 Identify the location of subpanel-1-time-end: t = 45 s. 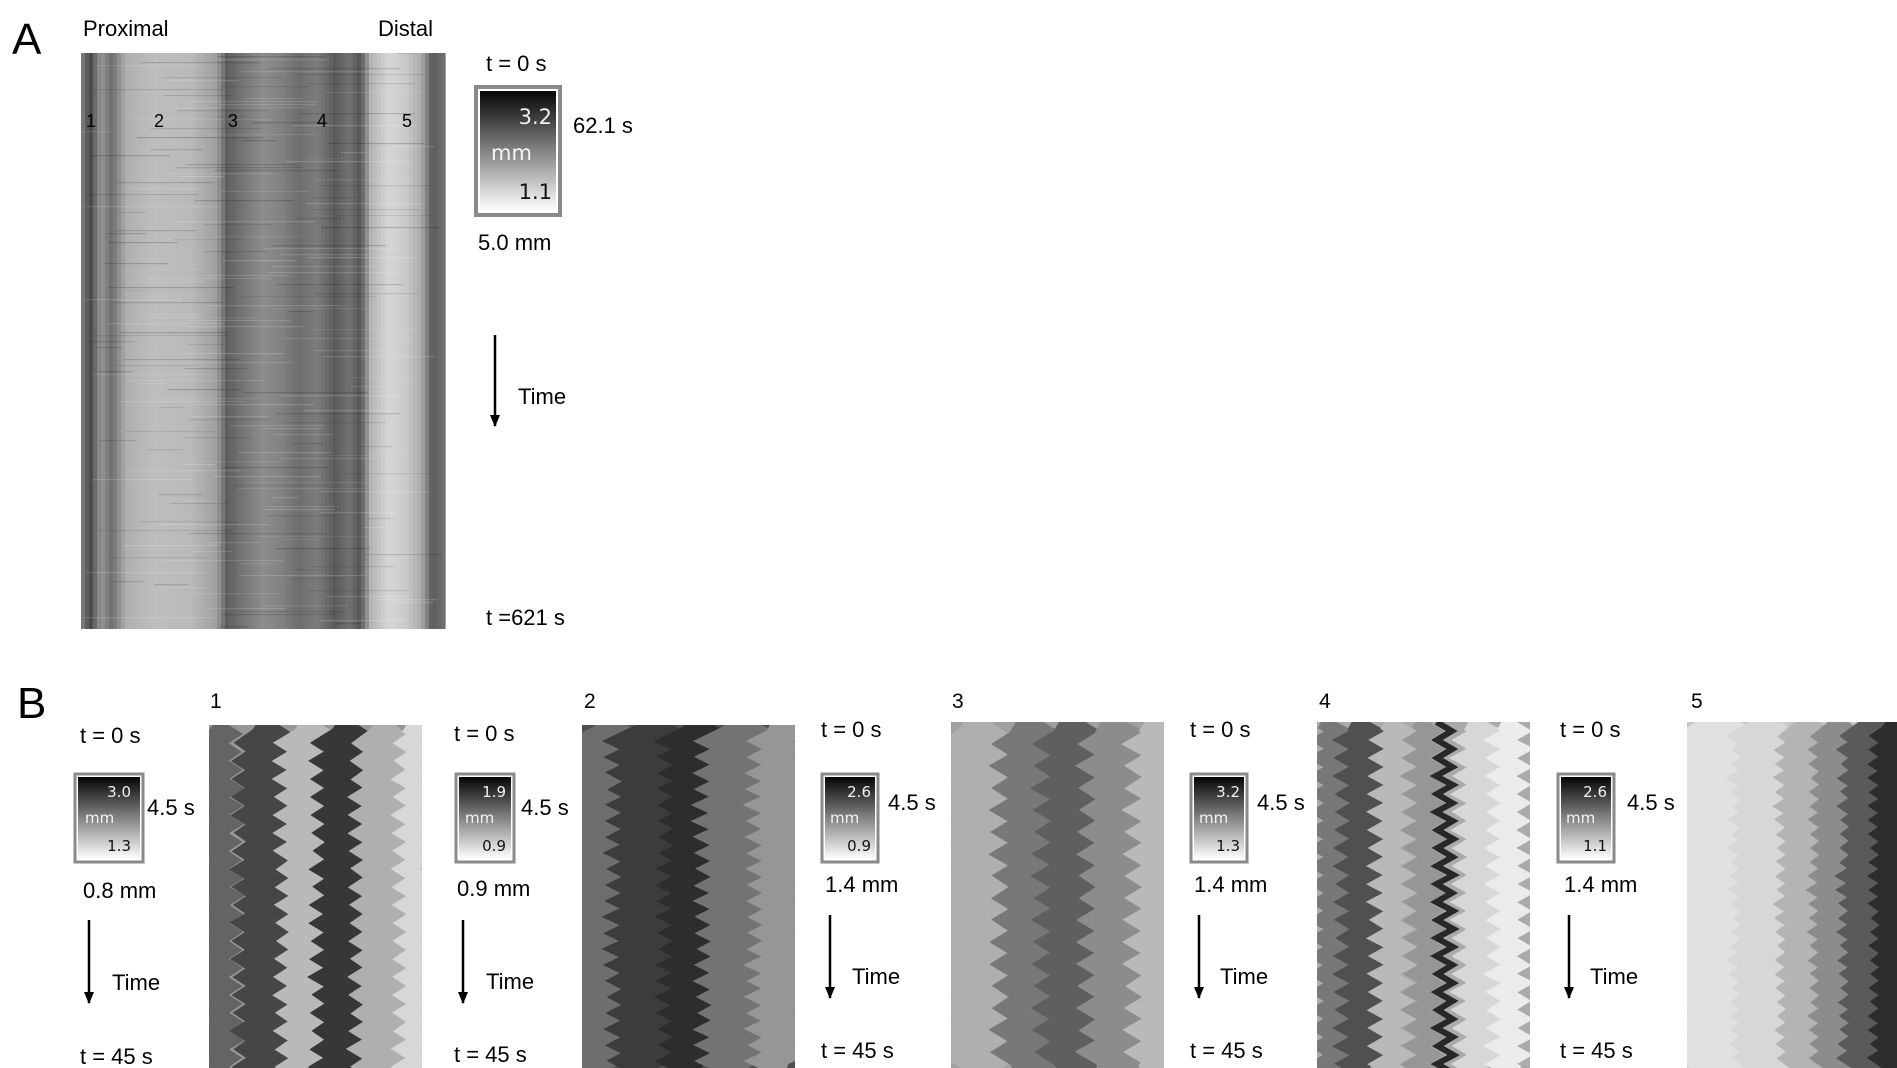
(116, 1056).